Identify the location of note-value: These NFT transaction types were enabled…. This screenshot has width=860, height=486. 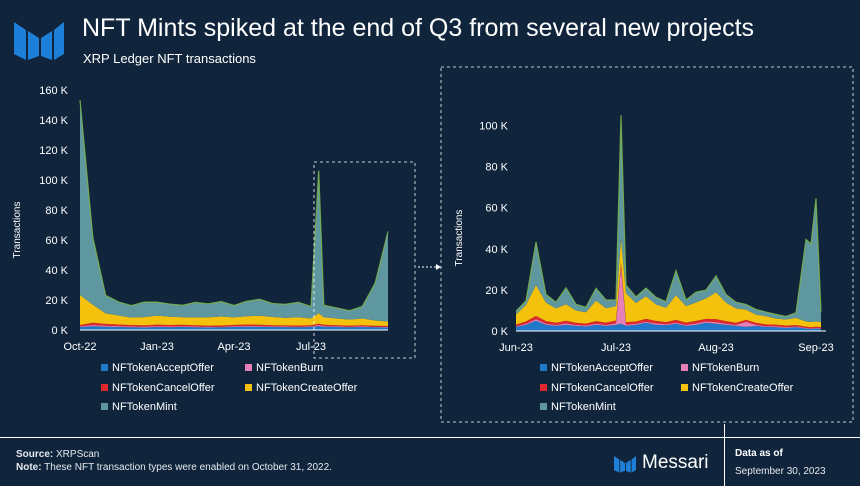
(188, 467).